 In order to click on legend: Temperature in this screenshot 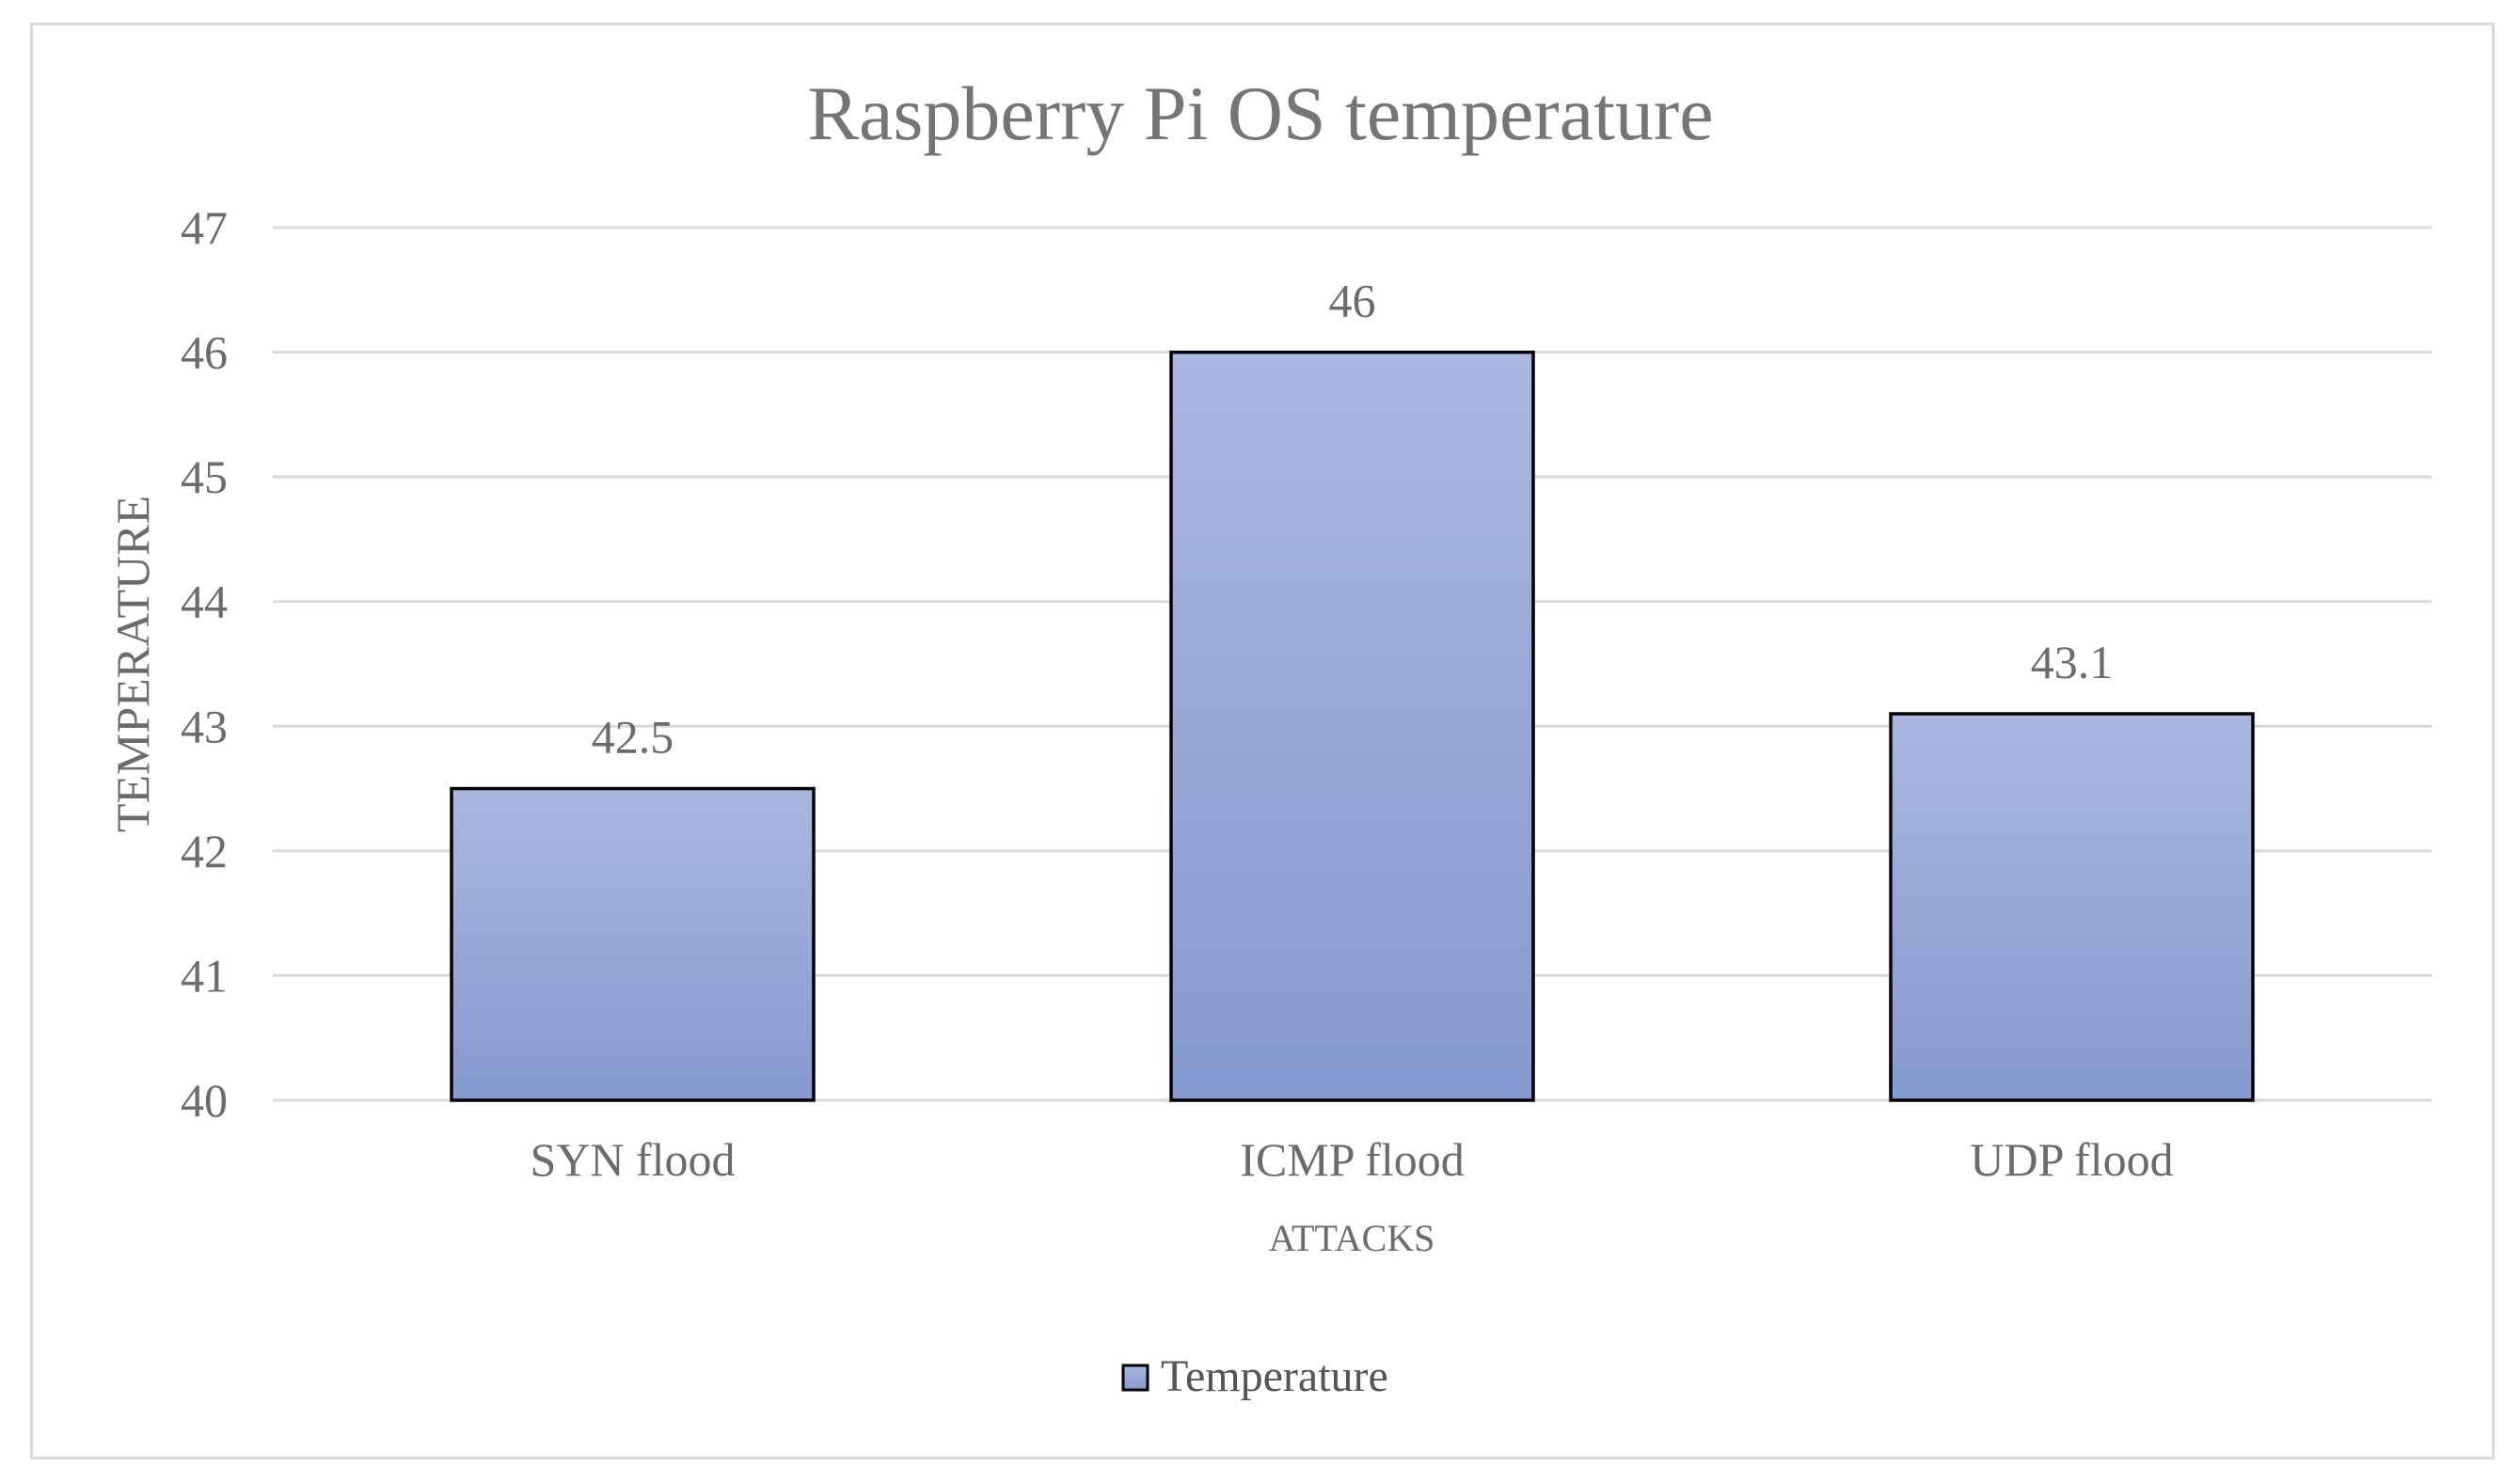, I will do `click(1254, 1376)`.